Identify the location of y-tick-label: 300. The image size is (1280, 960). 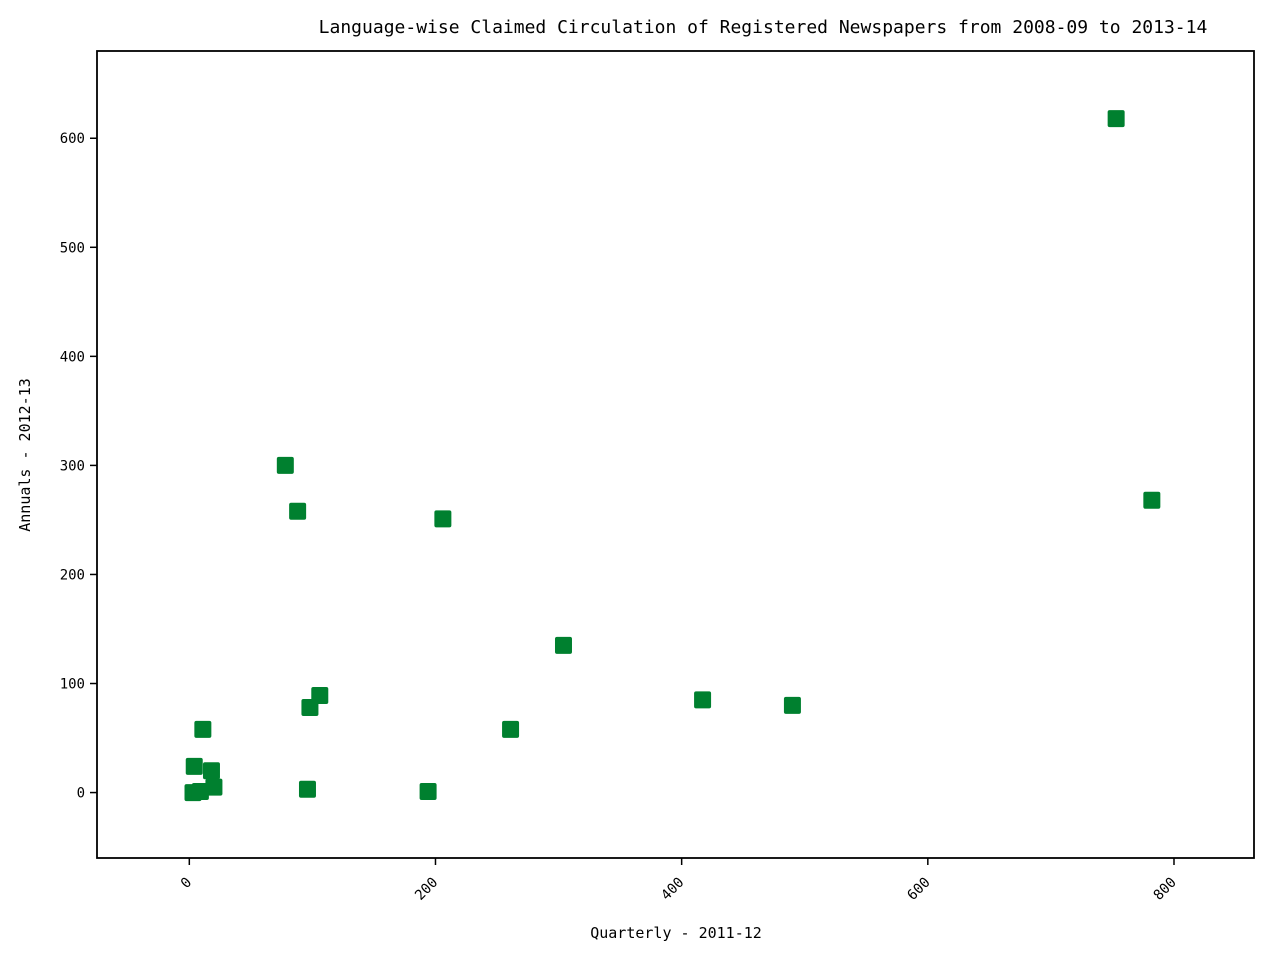
(72, 466).